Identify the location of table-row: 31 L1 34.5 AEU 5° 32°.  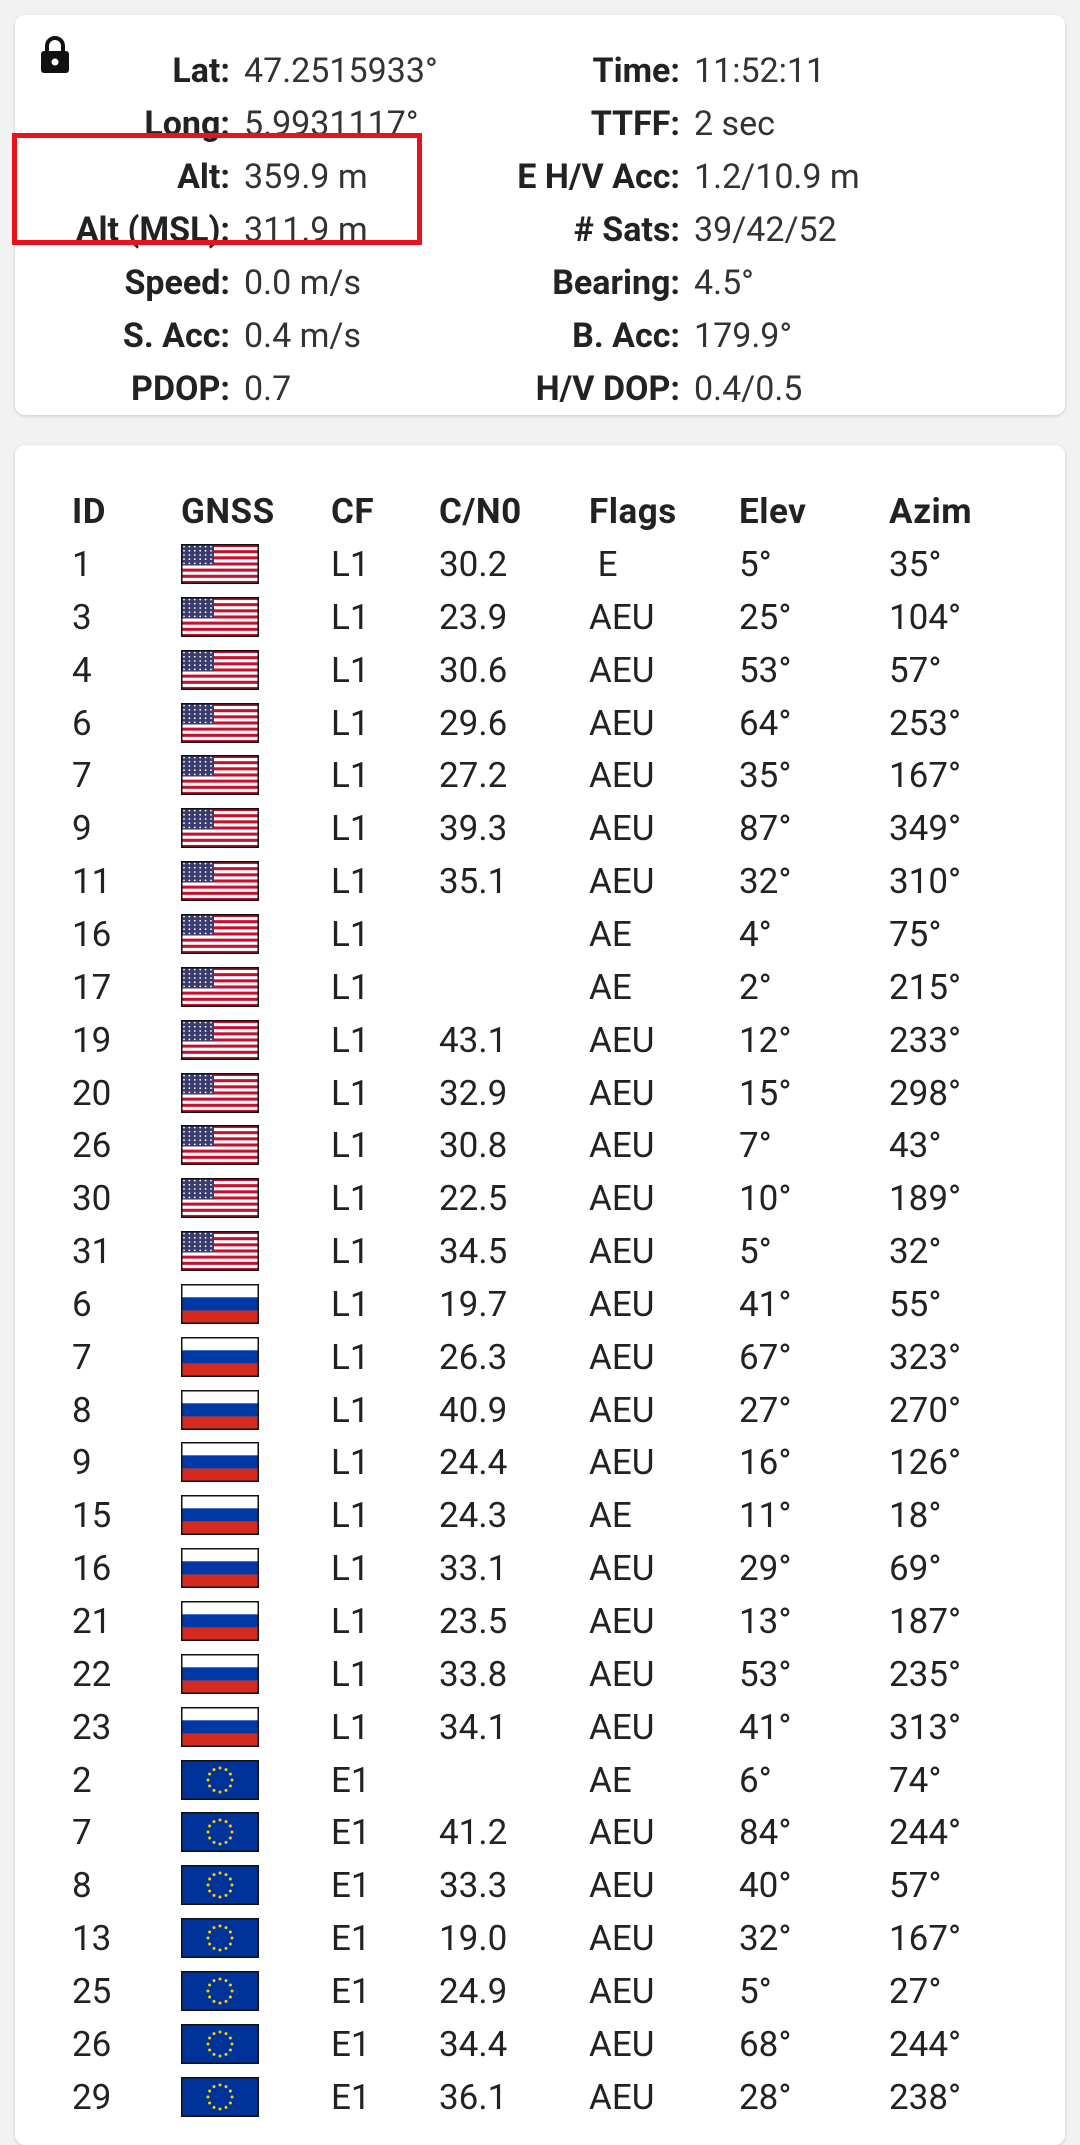
(540, 1251).